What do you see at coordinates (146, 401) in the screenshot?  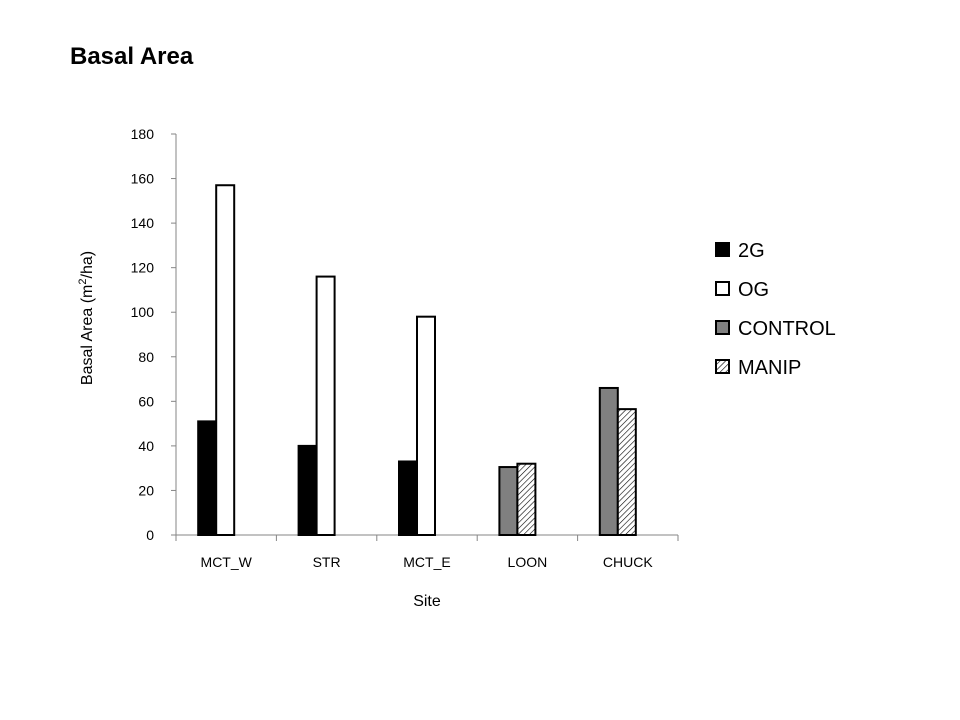 I see `y-tick-label: 60` at bounding box center [146, 401].